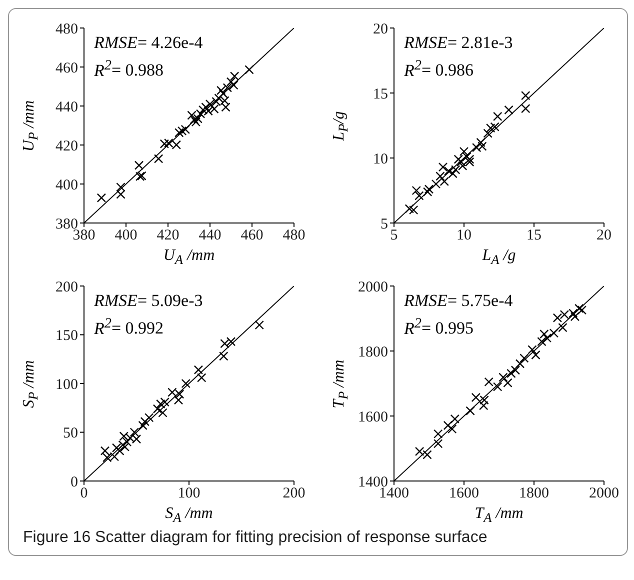 Image resolution: width=634 pixels, height=580 pixels. What do you see at coordinates (67, 146) in the screenshot?
I see `y-tick-label: 420` at bounding box center [67, 146].